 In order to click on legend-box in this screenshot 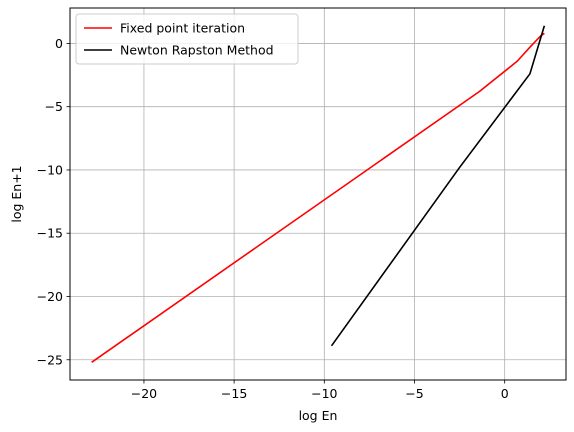, I will do `click(187, 39)`.